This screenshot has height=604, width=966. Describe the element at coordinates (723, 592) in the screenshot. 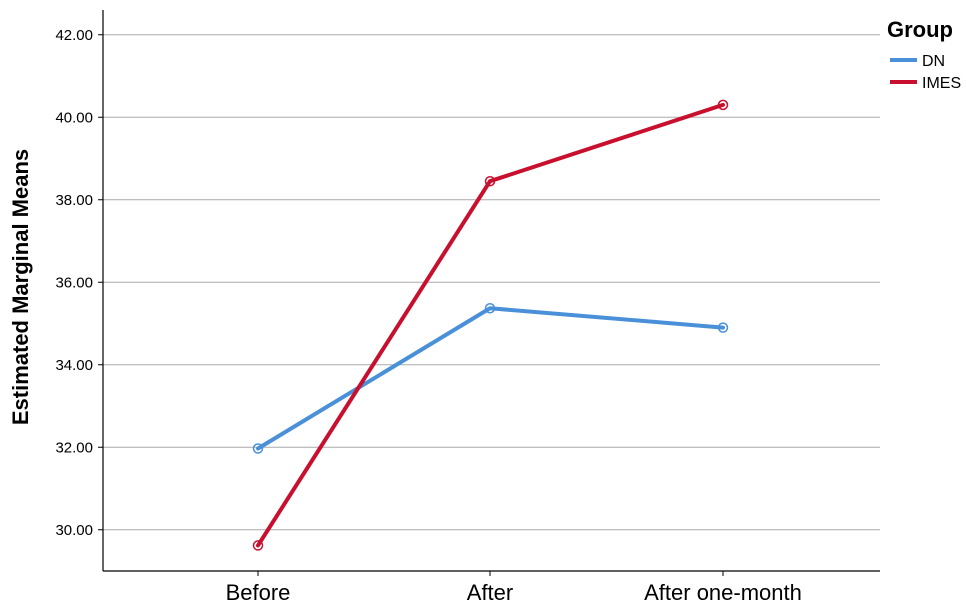

I see `x-tick-label: After one-month` at that location.